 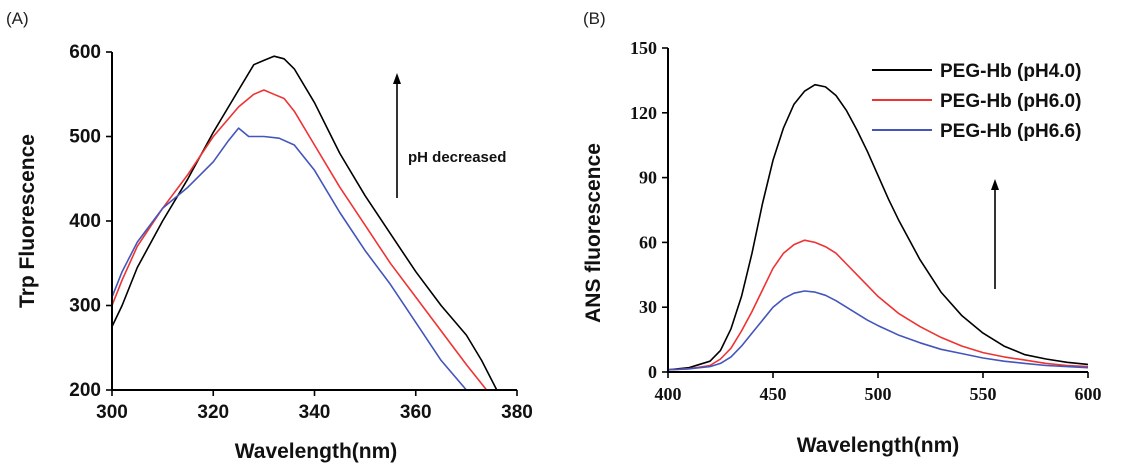 I want to click on y-tick-label: 500, so click(x=85, y=137).